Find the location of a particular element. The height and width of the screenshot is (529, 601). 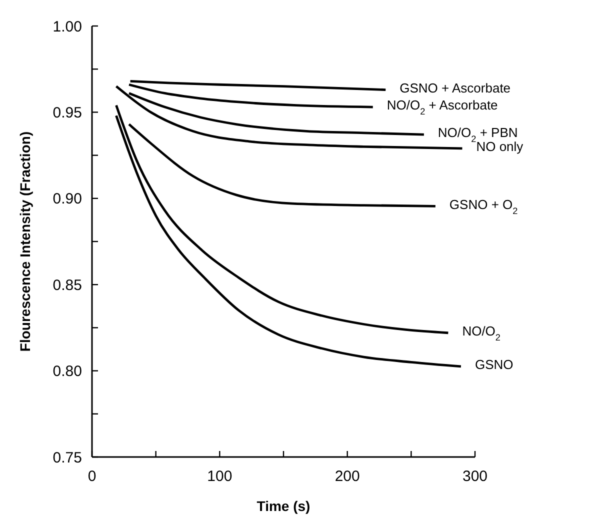

y-tick-label: 1.00 is located at coordinates (67, 27).